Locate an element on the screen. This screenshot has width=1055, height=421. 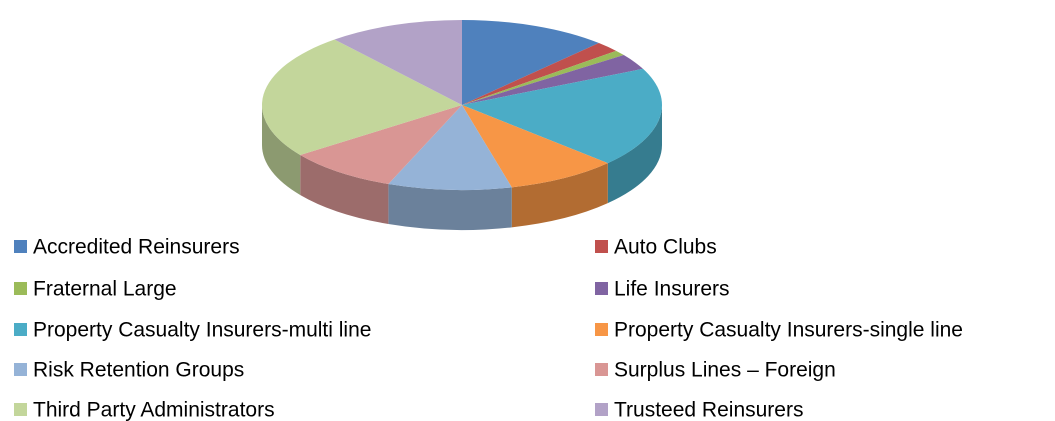
legend-label: Property Casualty Insurers-single line is located at coordinates (788, 330).